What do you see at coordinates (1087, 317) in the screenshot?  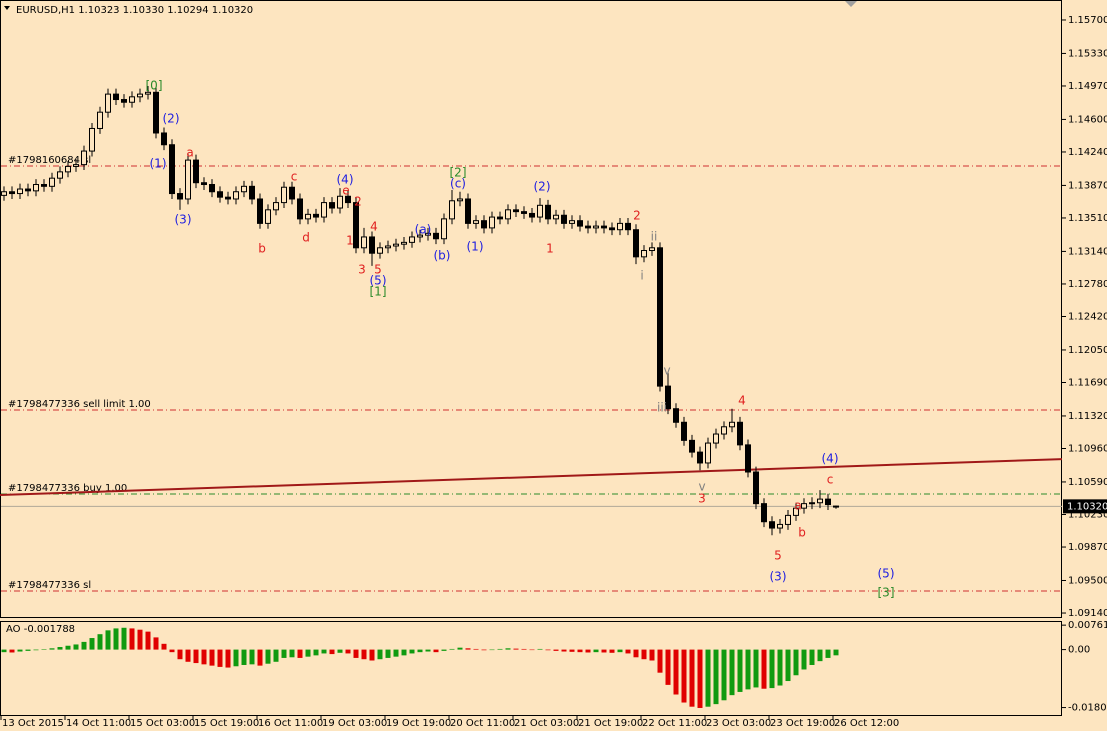 I see `y-tick-label: 1.12420` at bounding box center [1087, 317].